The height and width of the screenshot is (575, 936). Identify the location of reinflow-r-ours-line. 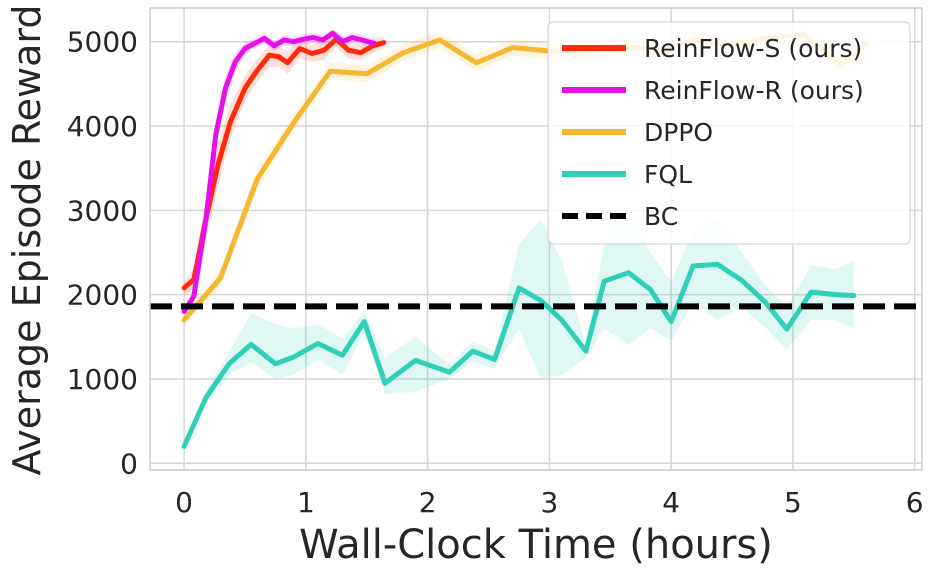
(279, 172).